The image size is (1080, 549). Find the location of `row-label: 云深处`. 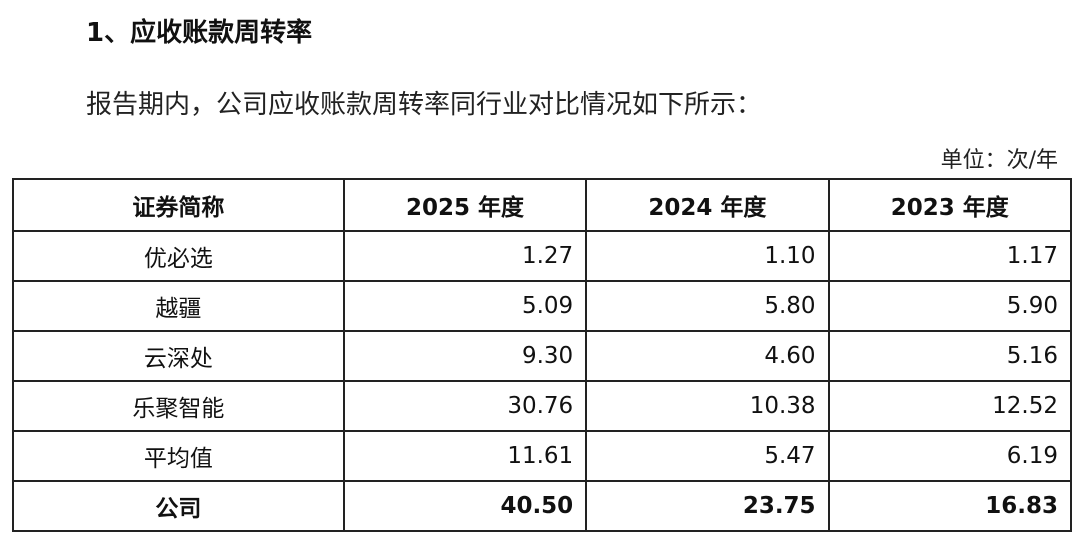

row-label: 云深处 is located at coordinates (178, 356).